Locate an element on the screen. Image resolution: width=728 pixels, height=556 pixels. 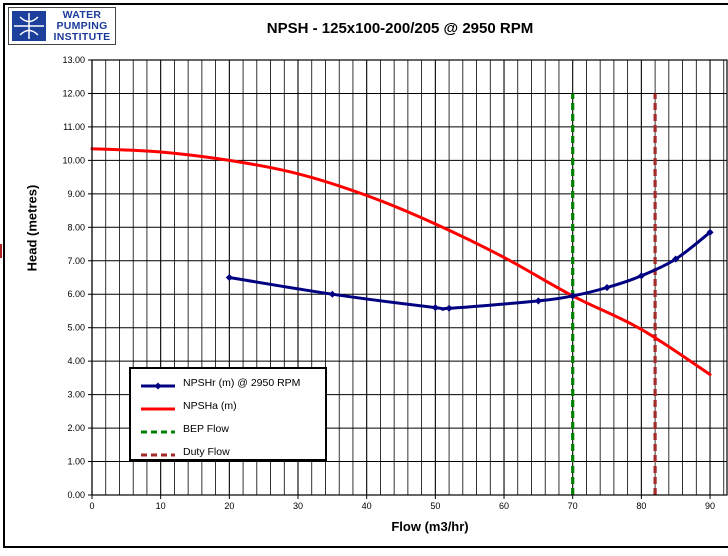
x-tick-label: 90 is located at coordinates (710, 506).